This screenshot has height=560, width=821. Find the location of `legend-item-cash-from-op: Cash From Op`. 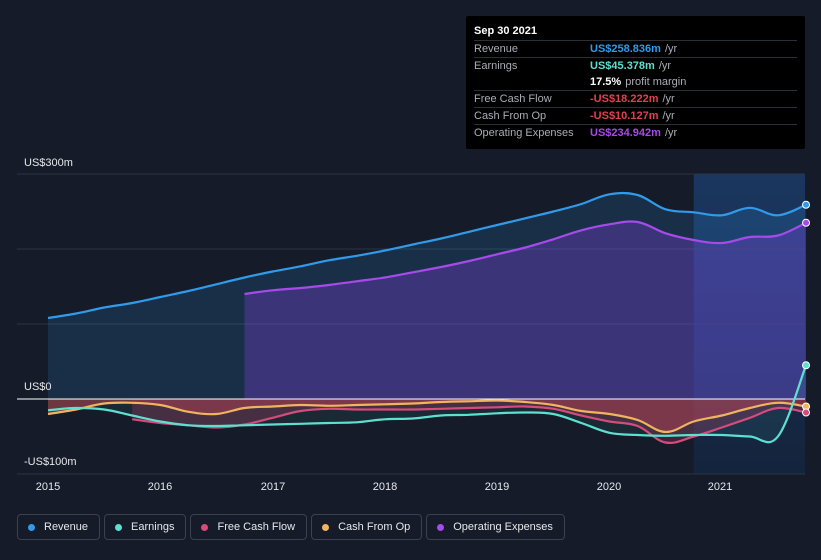

legend-item-cash-from-op: Cash From Op is located at coordinates (367, 527).